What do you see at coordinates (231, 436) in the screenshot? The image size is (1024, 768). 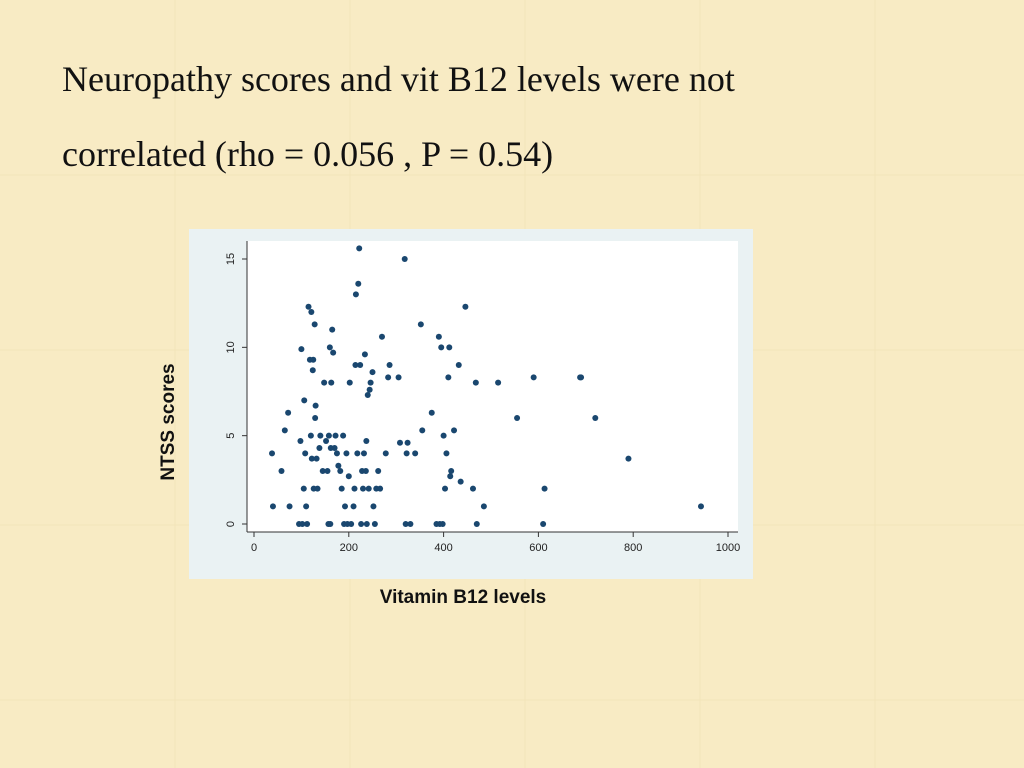 I see `y-tick-label: 5` at bounding box center [231, 436].